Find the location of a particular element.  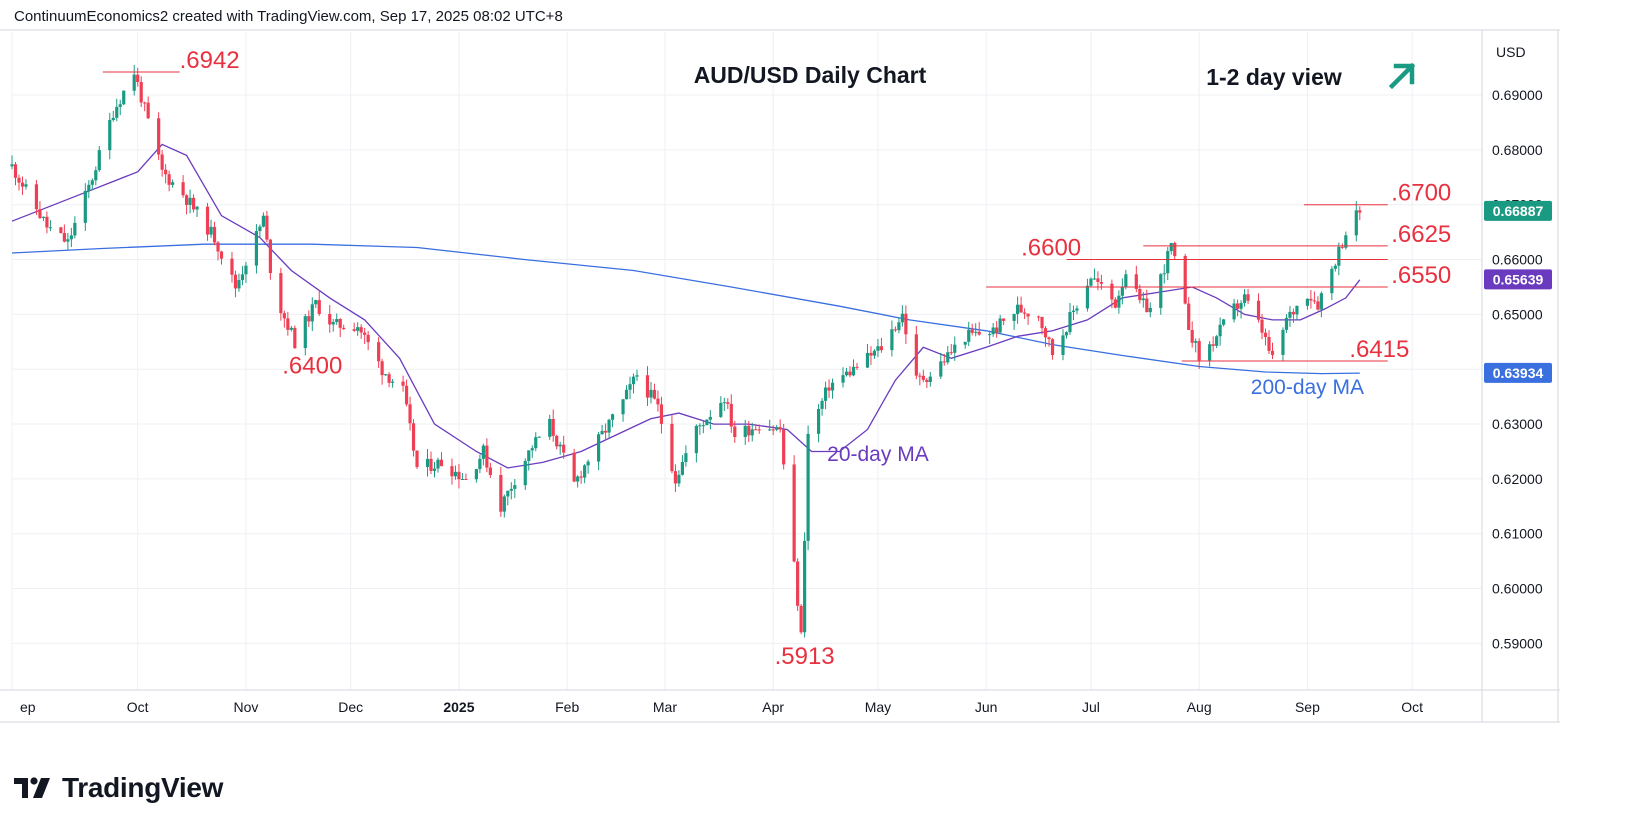

y-tick-label: 0.61000 is located at coordinates (1517, 534).